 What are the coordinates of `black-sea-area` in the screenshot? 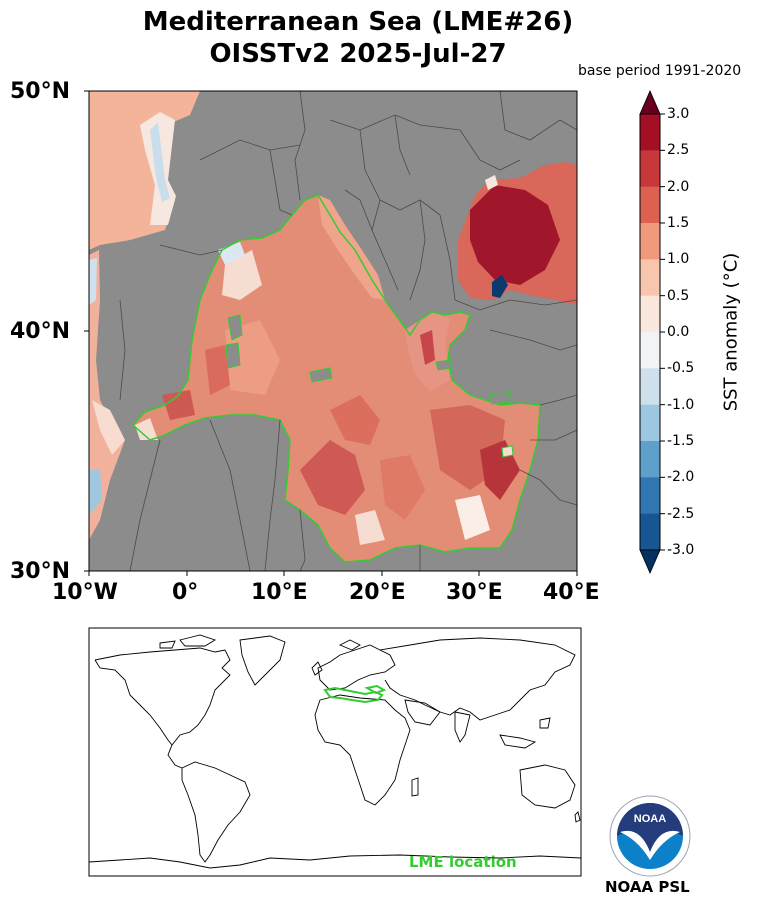 It's located at (517, 233).